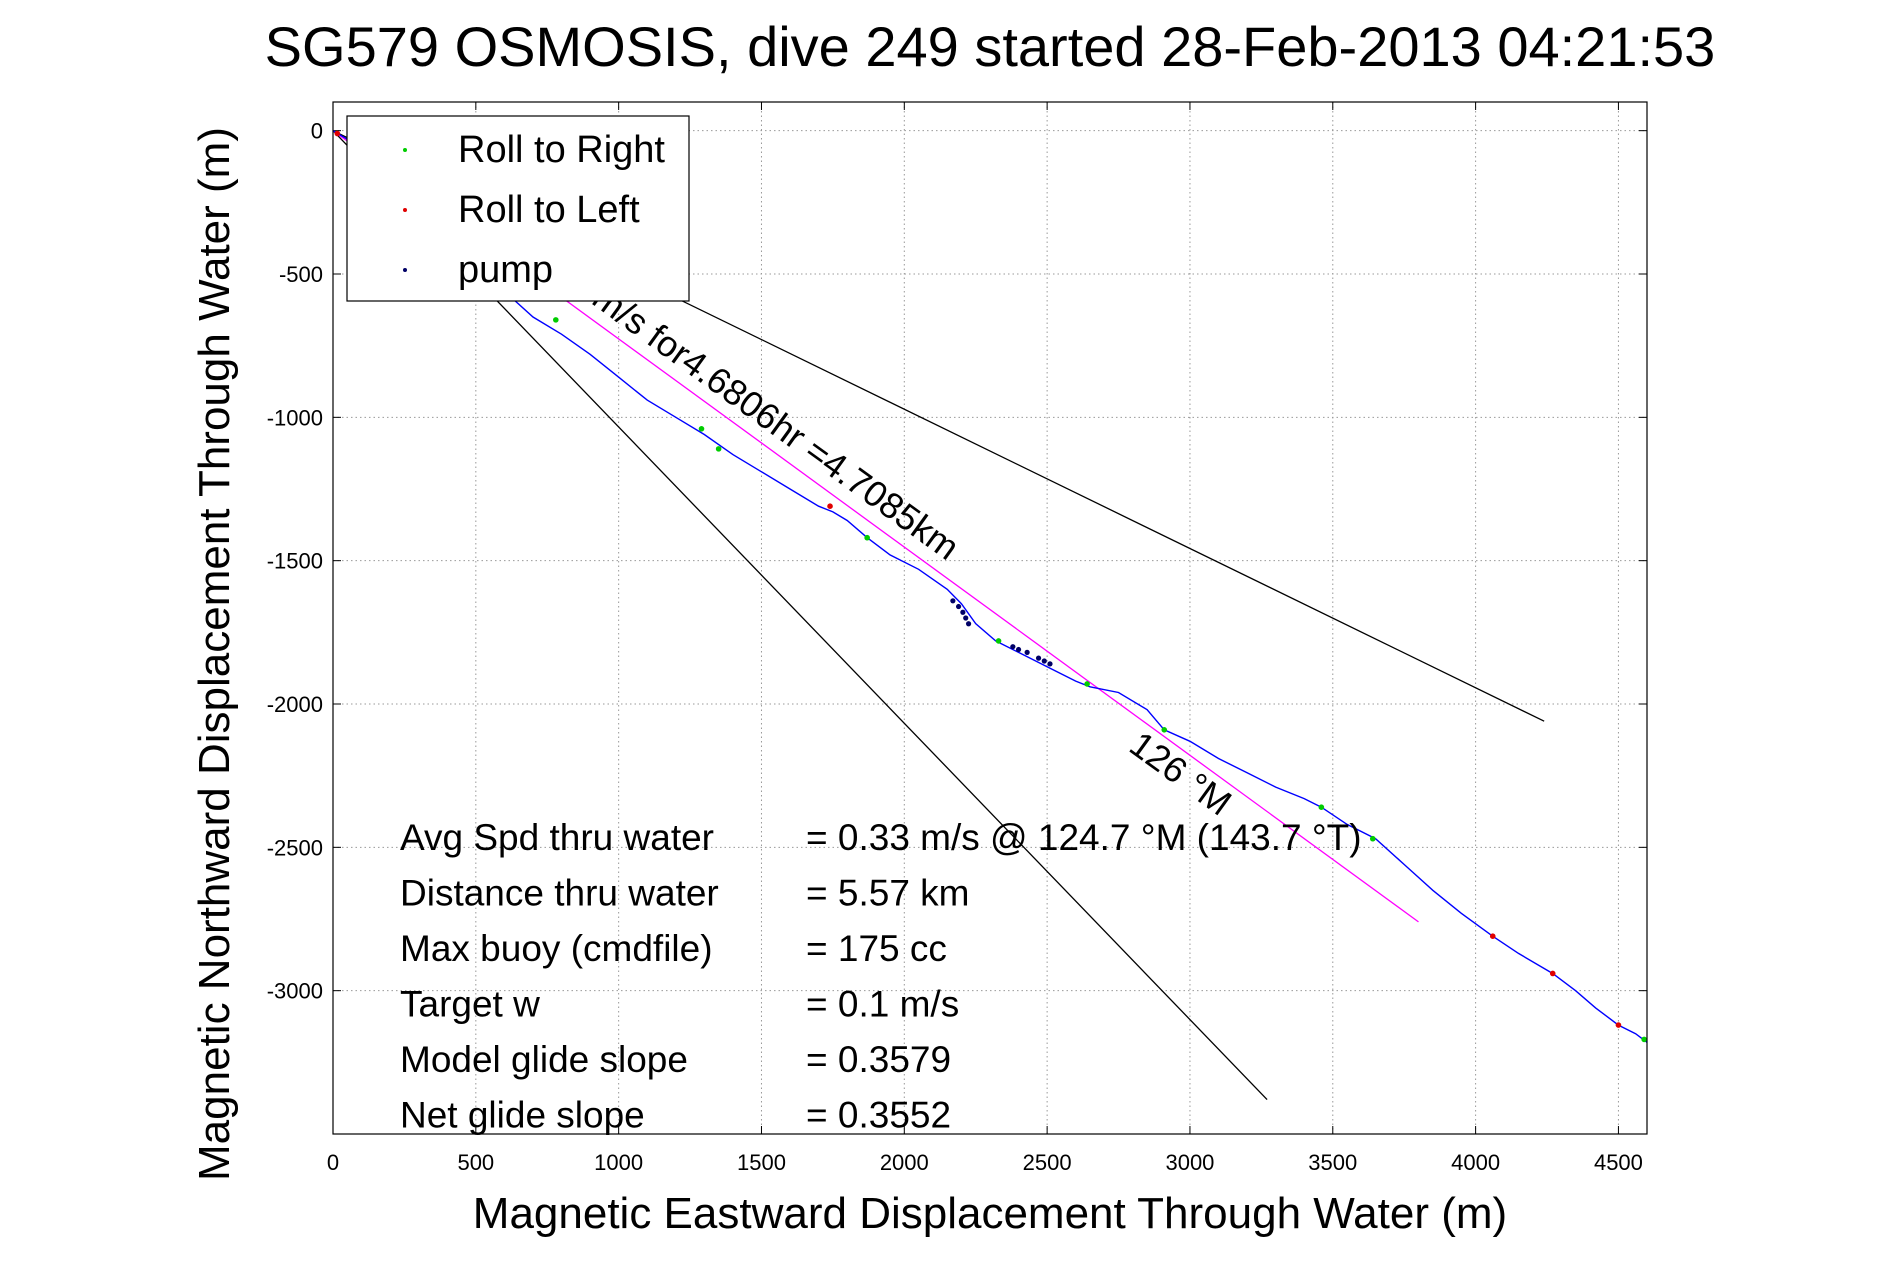 Image resolution: width=1891 pixels, height=1262 pixels. I want to click on stat-value: = 0.3579, so click(878, 1059).